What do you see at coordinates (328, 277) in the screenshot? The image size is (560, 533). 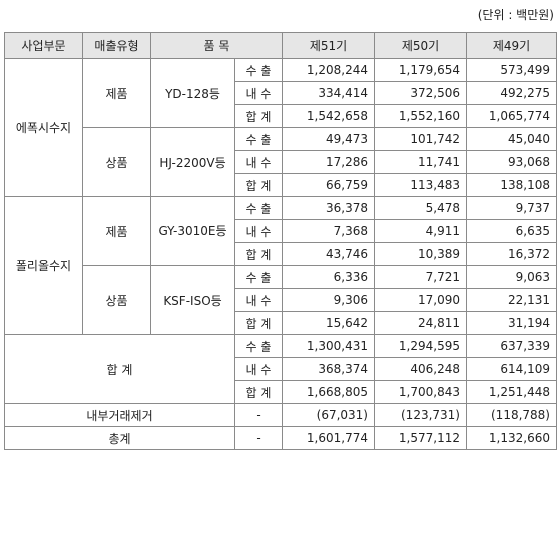 I see `value-cell: 6,336` at bounding box center [328, 277].